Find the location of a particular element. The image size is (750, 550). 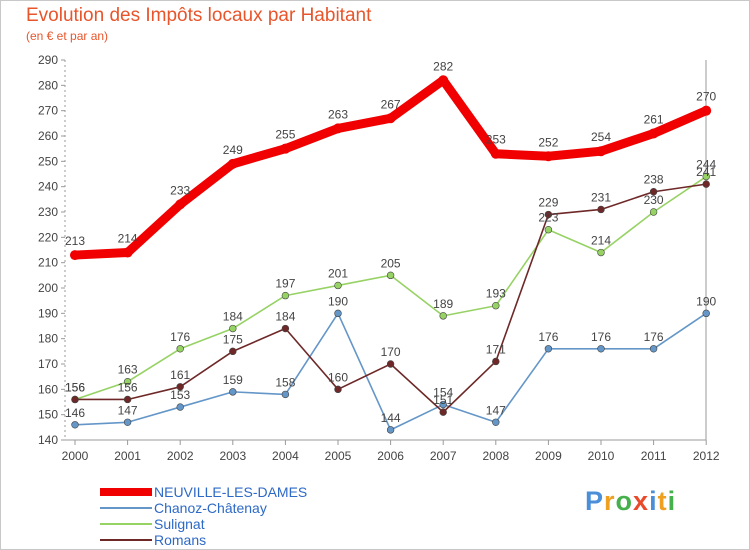

data-label: 238 is located at coordinates (654, 180).